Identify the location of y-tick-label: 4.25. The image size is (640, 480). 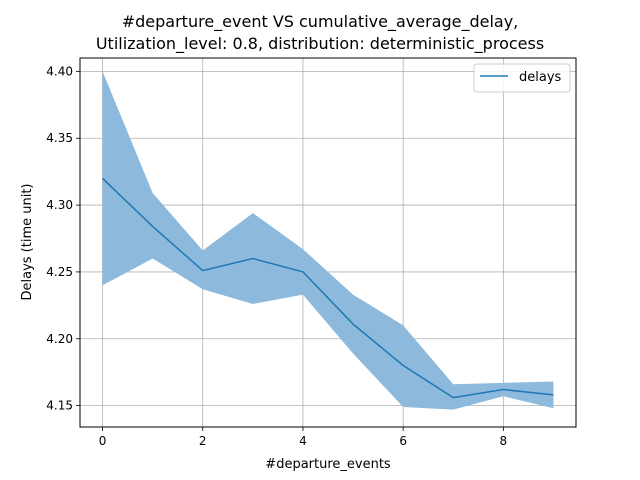
(59, 272).